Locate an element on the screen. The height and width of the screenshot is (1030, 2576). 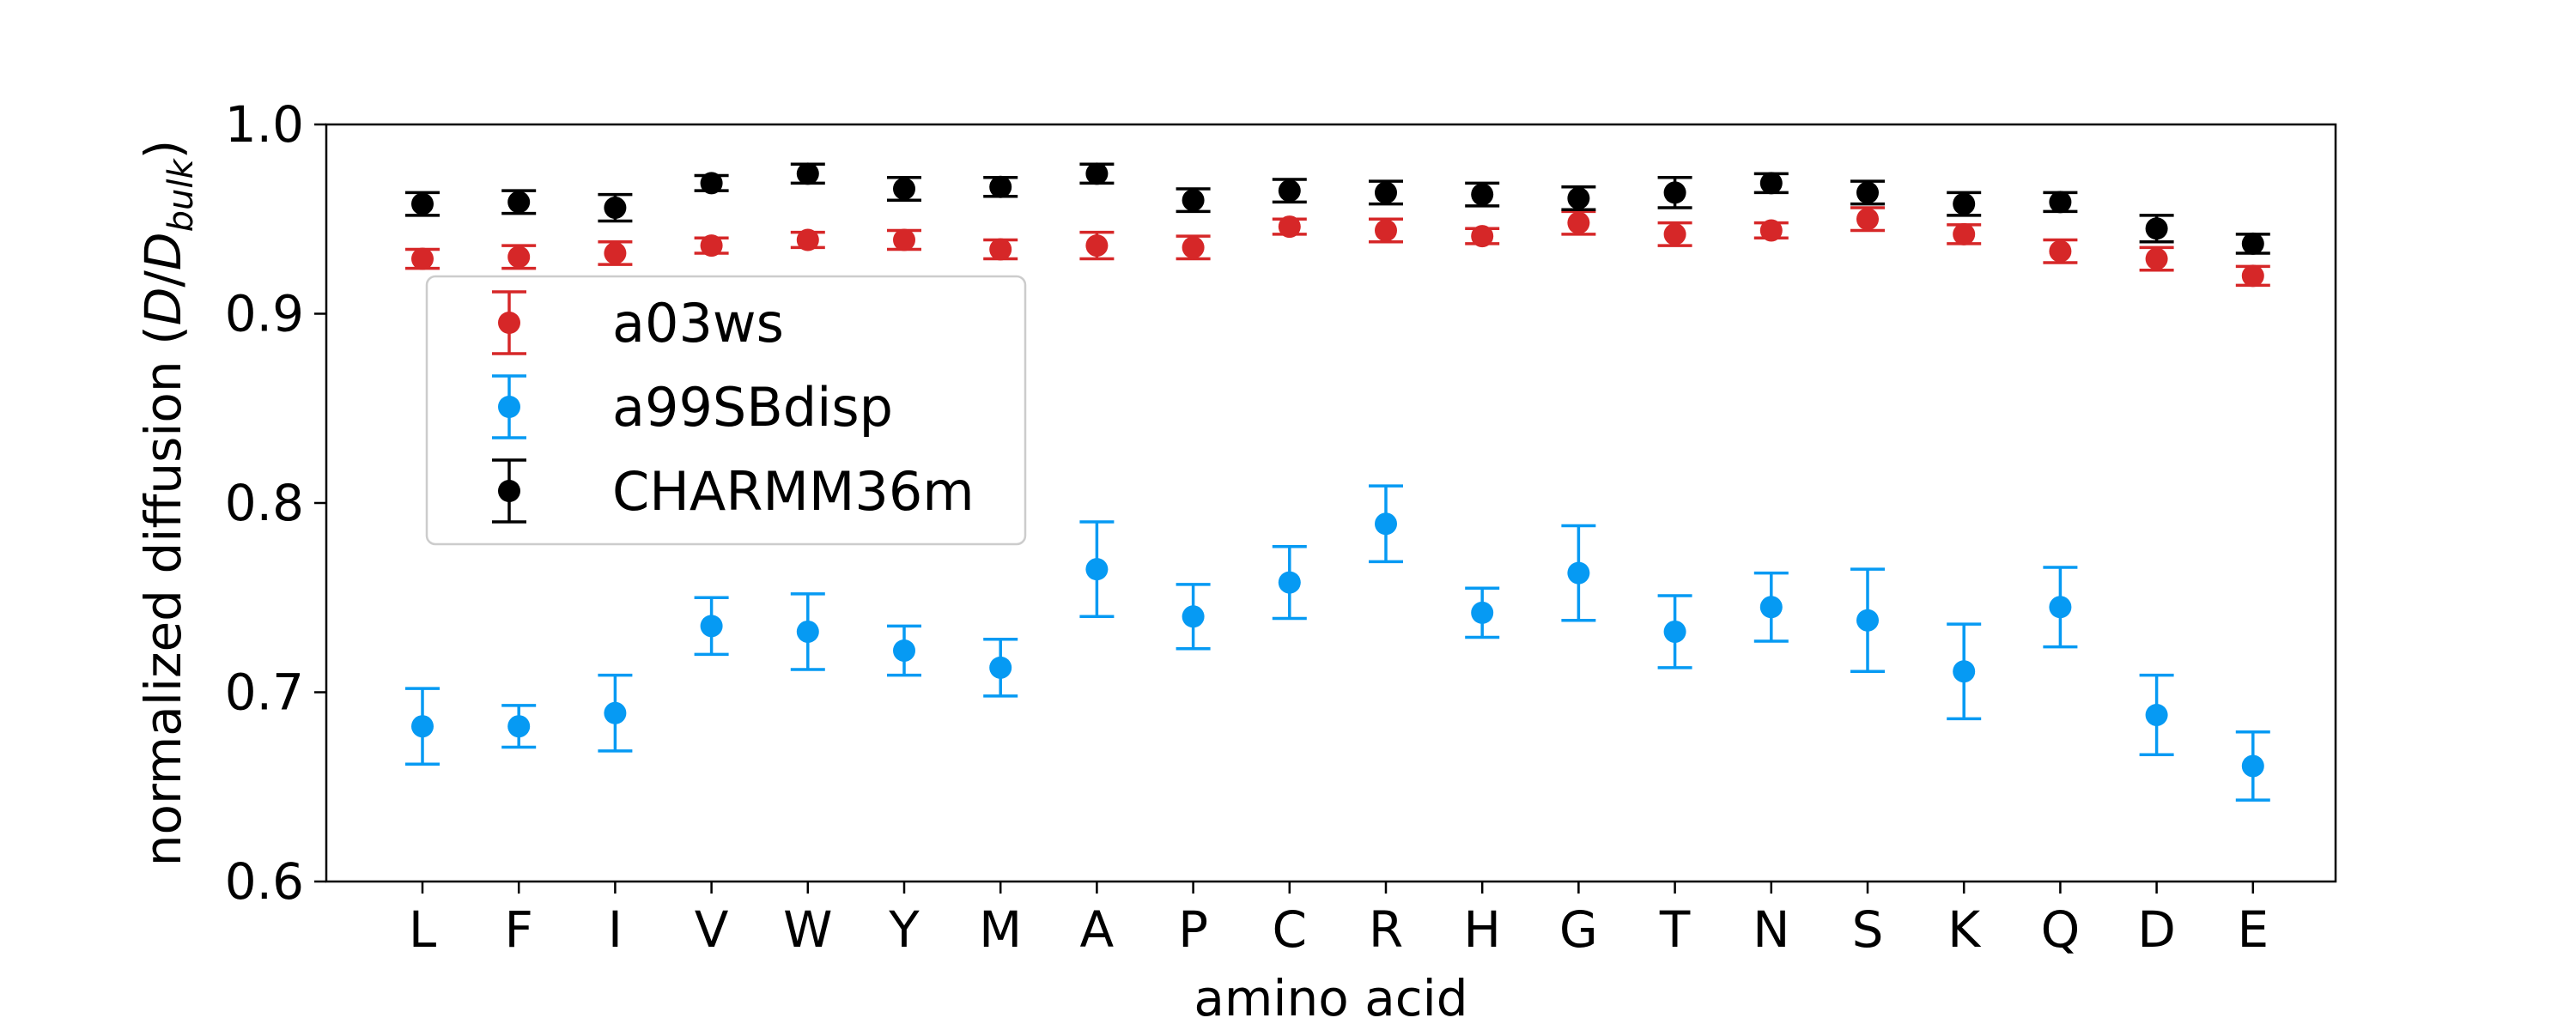
series-CHARMM36m is located at coordinates (1338, 208).